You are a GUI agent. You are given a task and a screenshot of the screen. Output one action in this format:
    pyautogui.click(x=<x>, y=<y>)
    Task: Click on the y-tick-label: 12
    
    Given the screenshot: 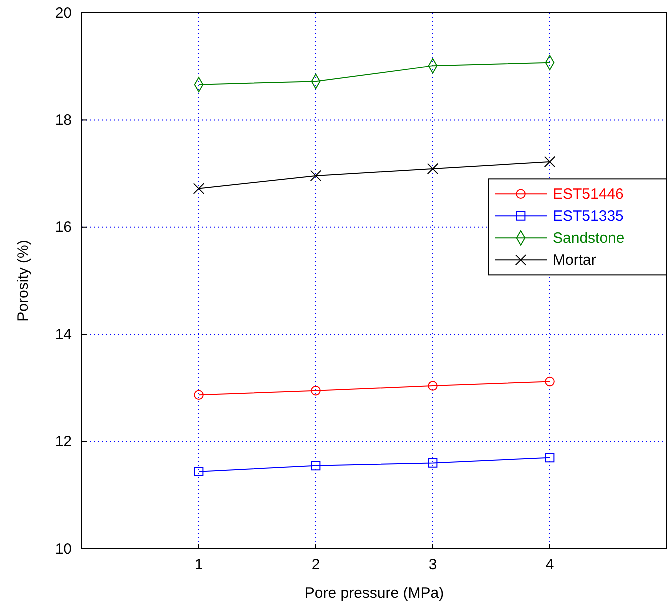 What is the action you would take?
    pyautogui.click(x=63, y=442)
    